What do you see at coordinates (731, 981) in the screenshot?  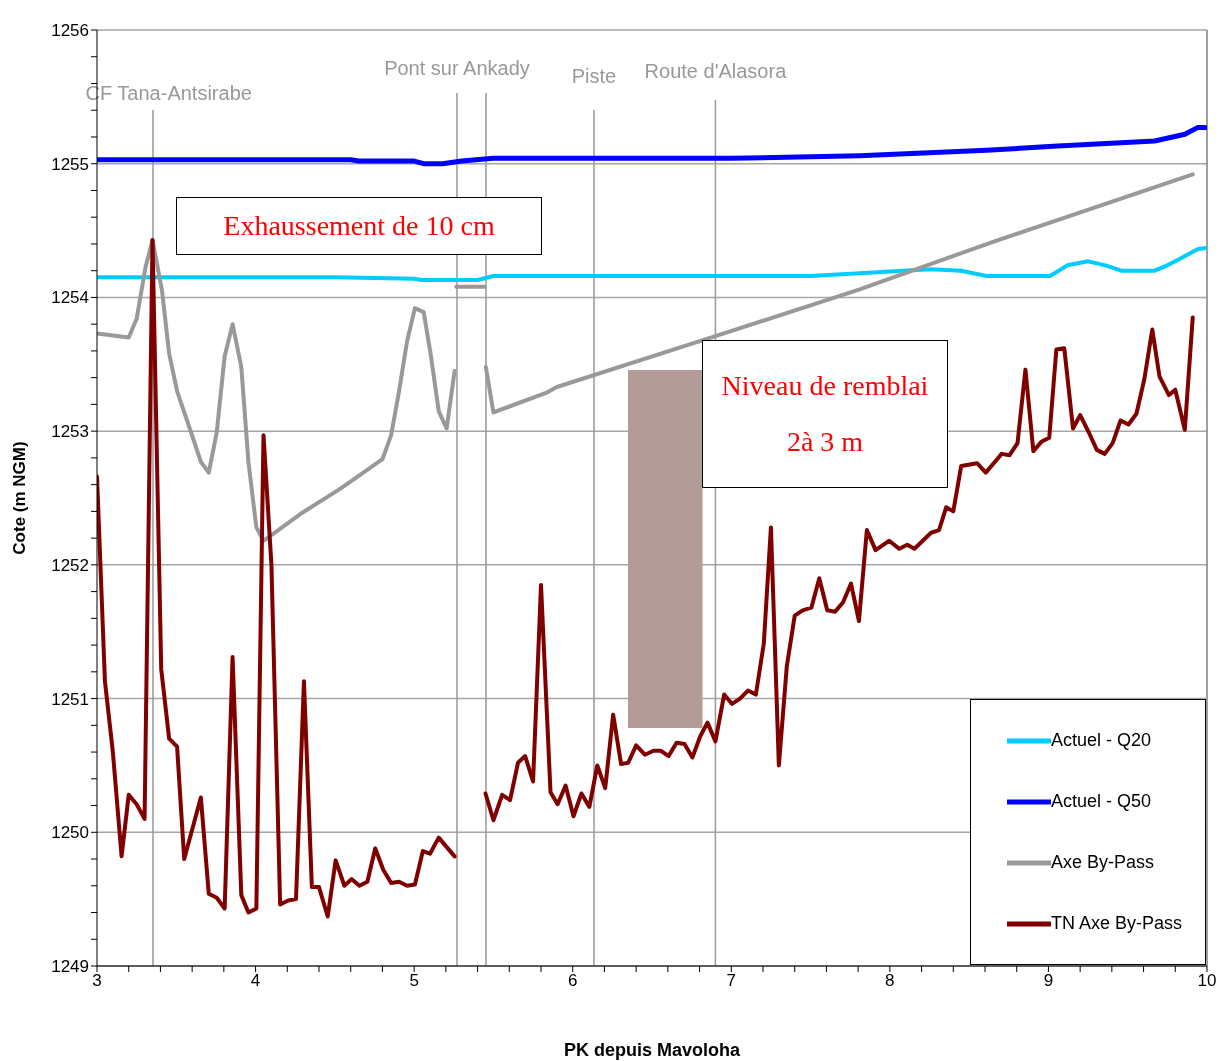 I see `x-tick-label: 7` at bounding box center [731, 981].